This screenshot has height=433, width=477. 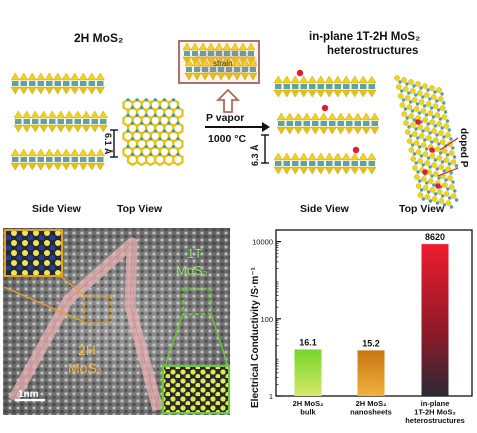 I want to click on y-tick-label: 1, so click(x=271, y=396).